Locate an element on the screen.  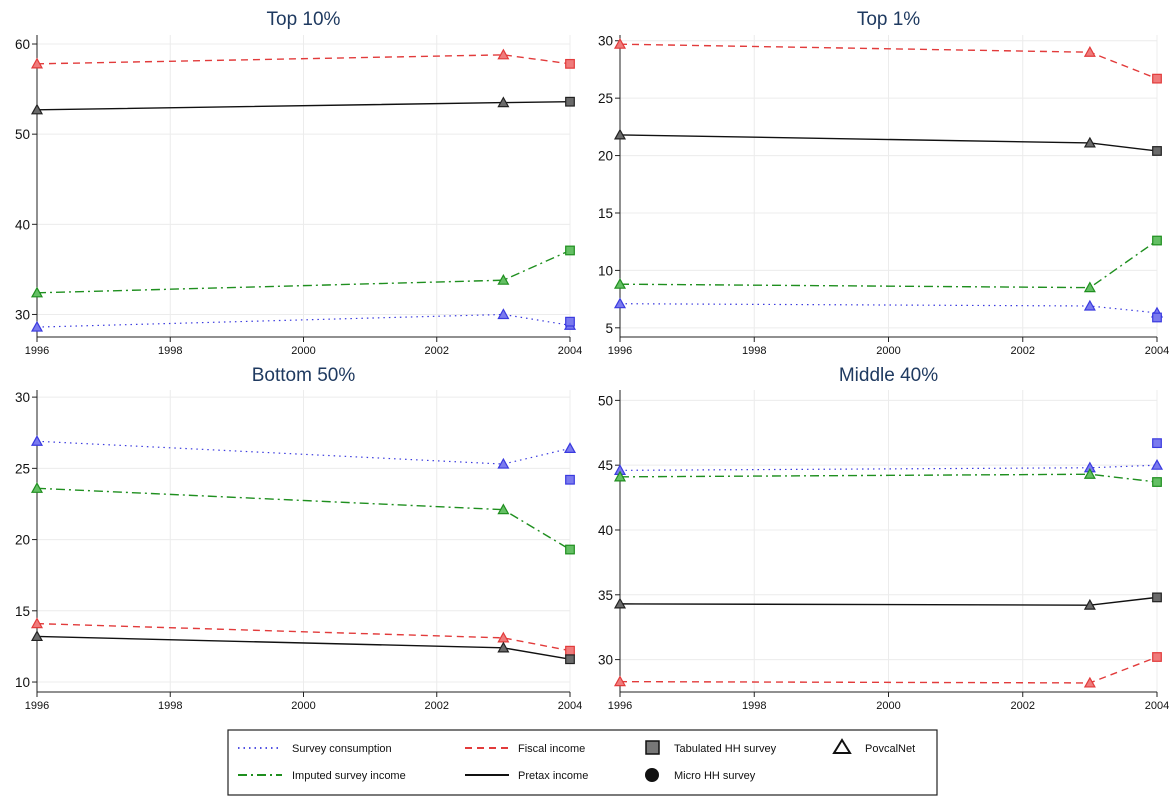
legend-label: Pretax income is located at coordinates (553, 776).